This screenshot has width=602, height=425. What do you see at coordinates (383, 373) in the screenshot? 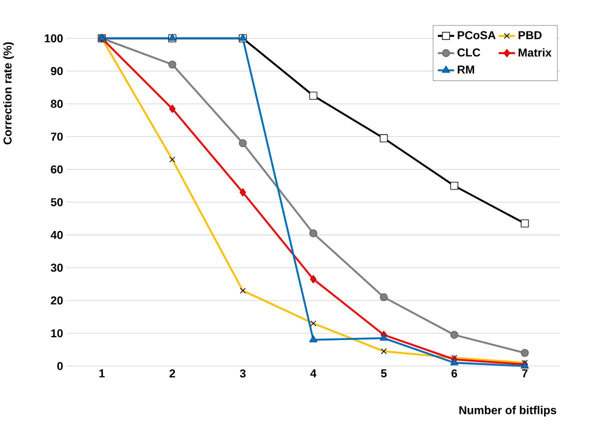
I see `x-tick-label: 5` at bounding box center [383, 373].